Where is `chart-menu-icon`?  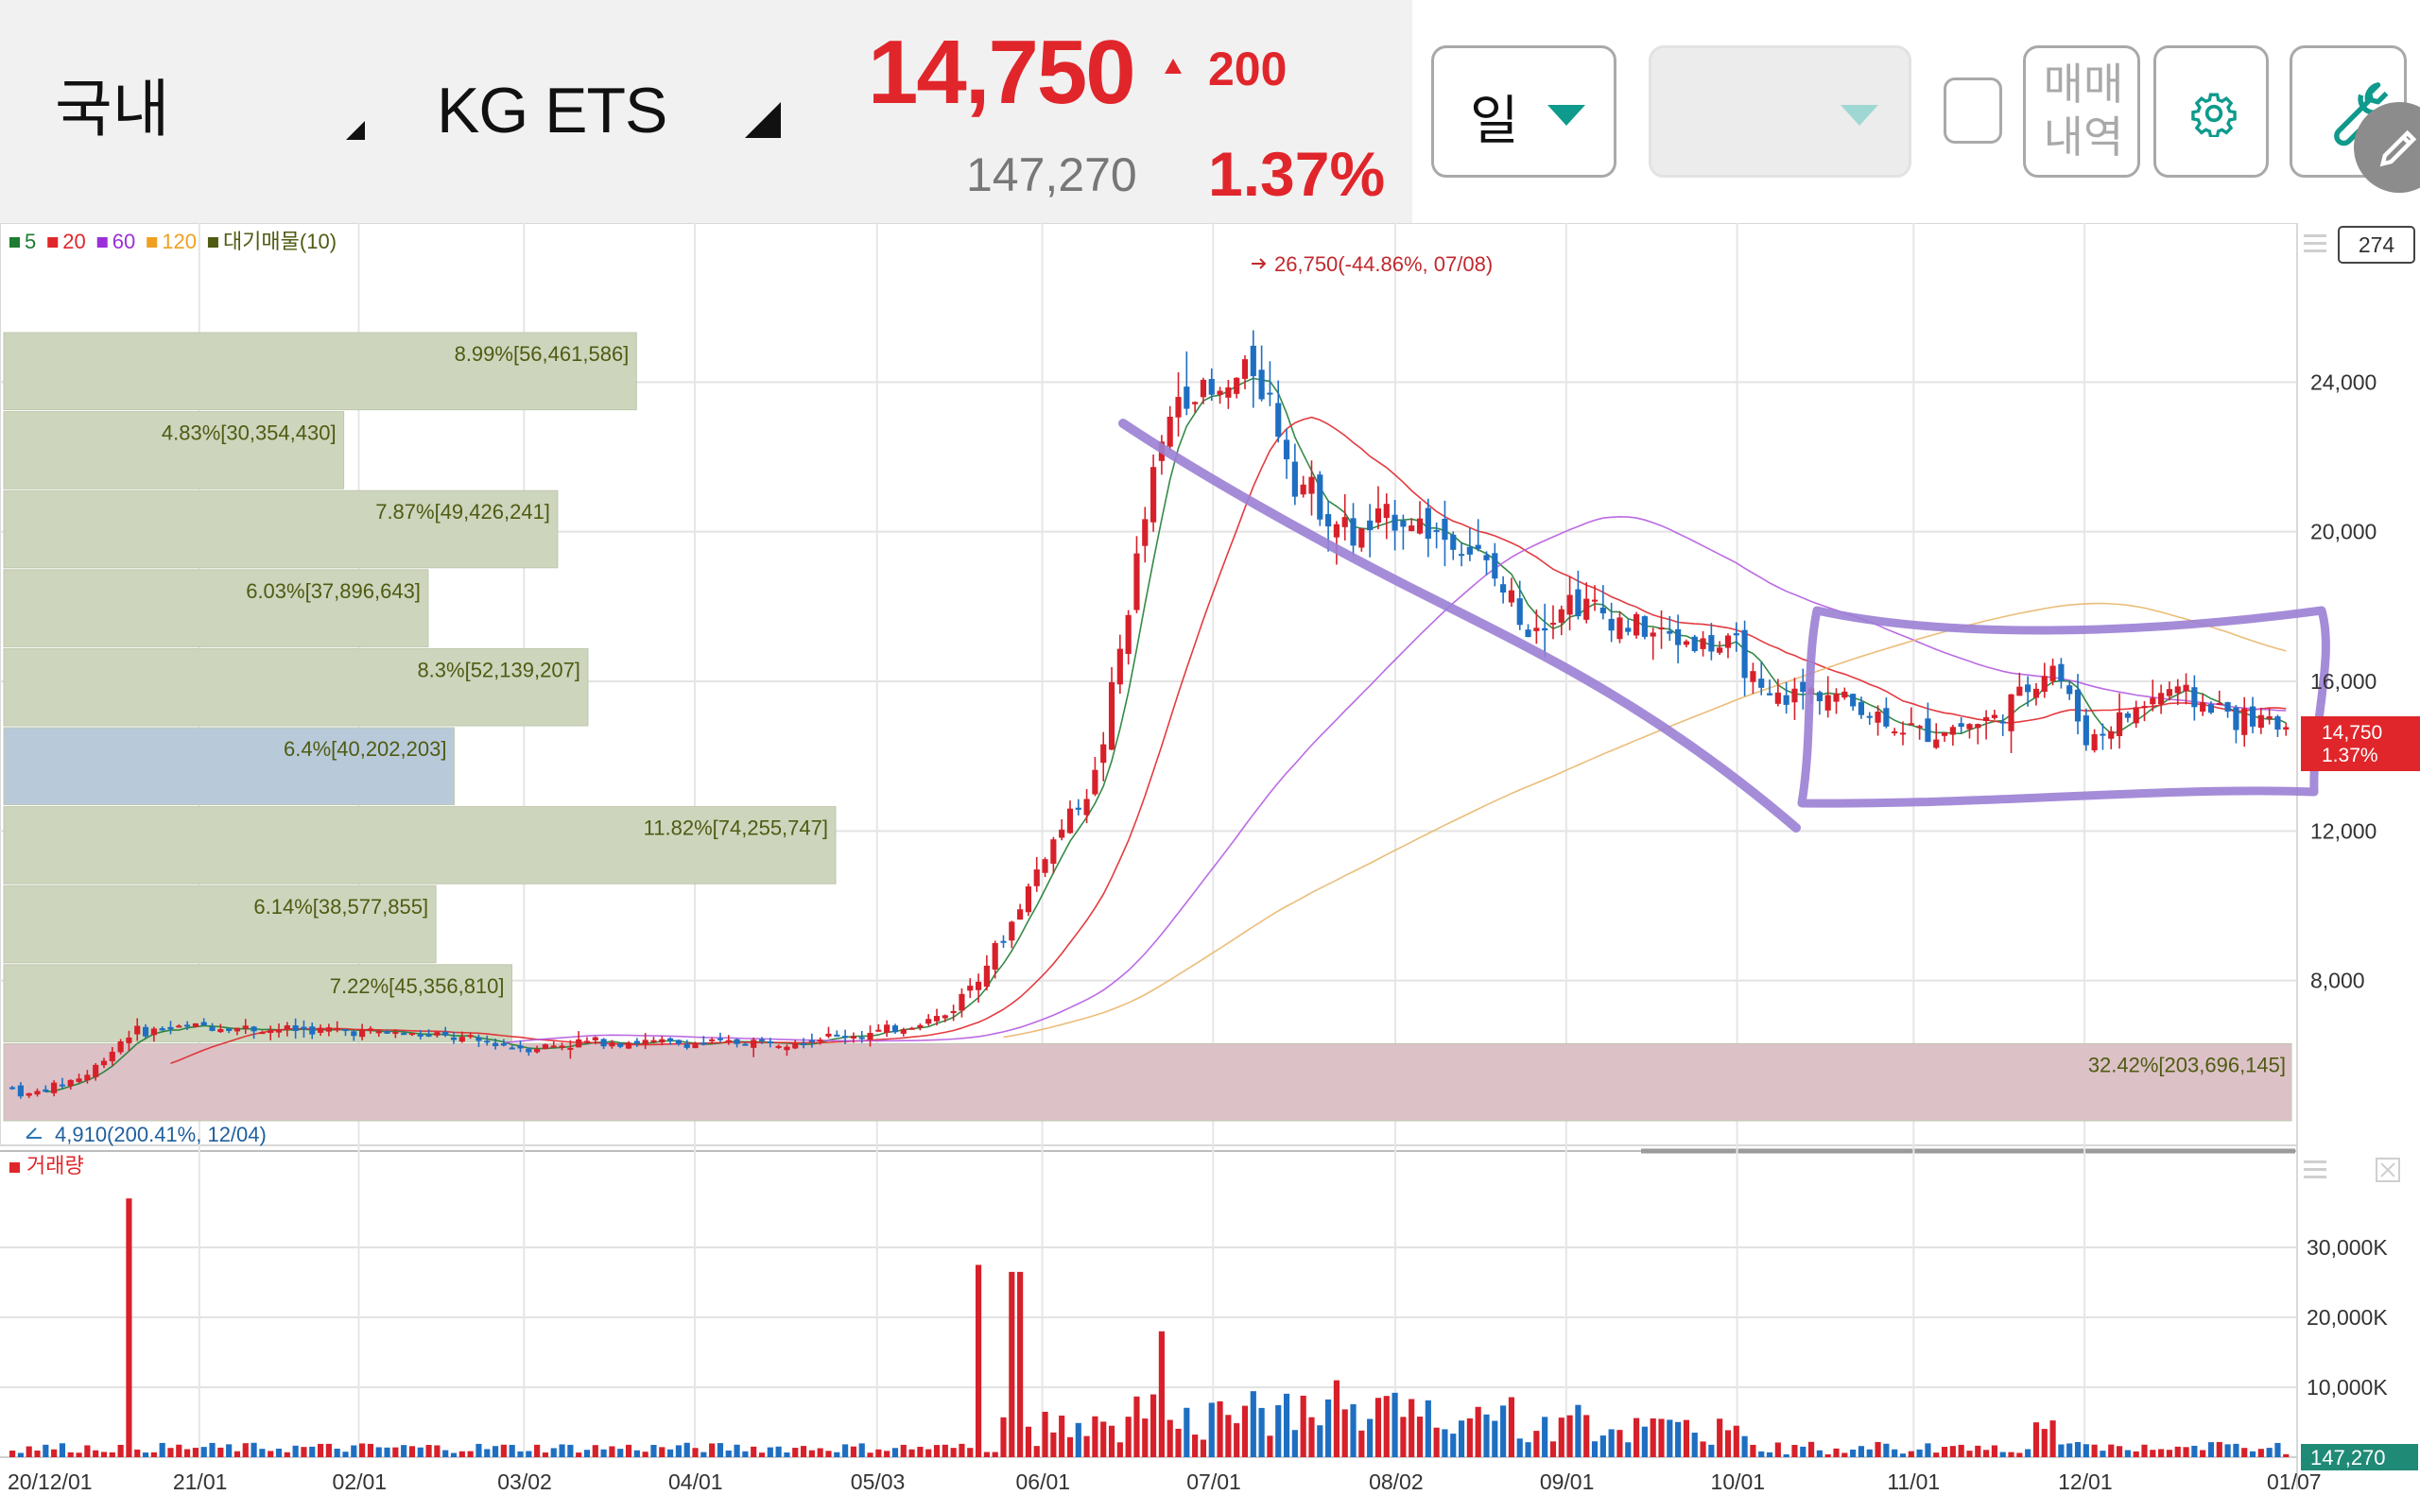
chart-menu-icon is located at coordinates (2315, 243).